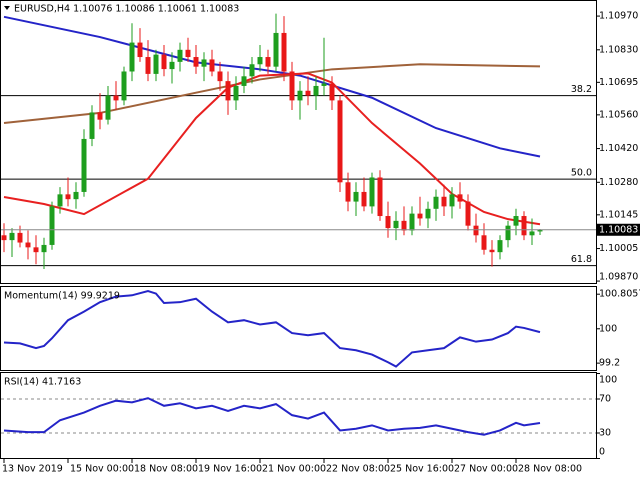 The height and width of the screenshot is (480, 640). I want to click on y-tick-label: 1.10560, so click(618, 114).